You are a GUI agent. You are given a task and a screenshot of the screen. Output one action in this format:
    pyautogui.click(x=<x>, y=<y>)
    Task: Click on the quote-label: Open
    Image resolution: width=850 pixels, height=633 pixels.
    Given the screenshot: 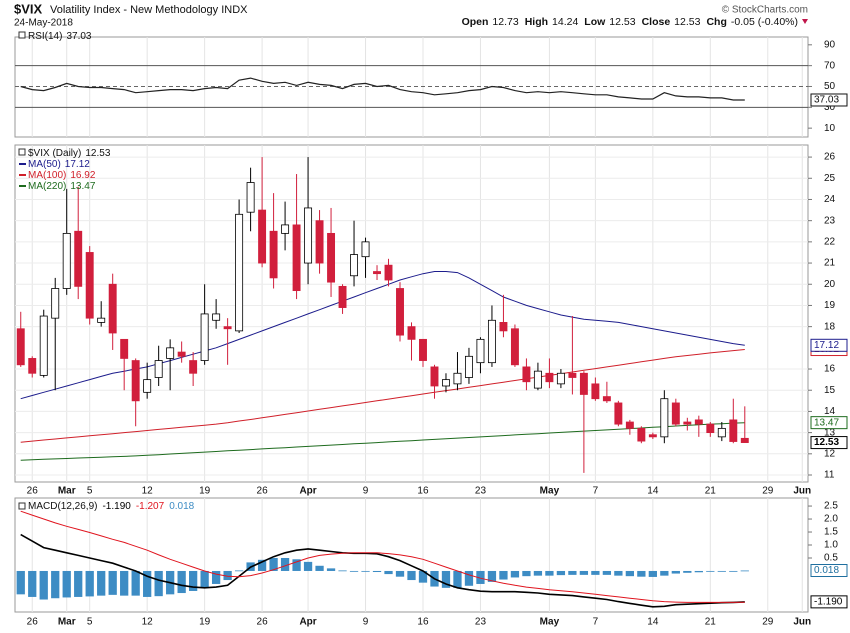 What is the action you would take?
    pyautogui.click(x=475, y=22)
    